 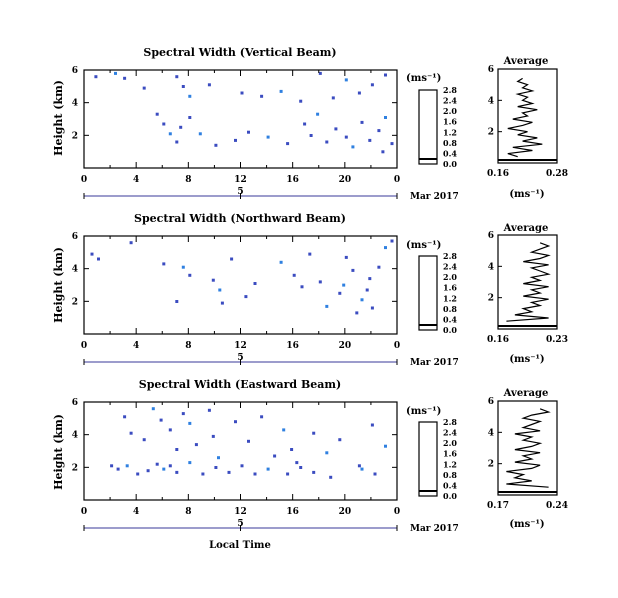 I want to click on y-axis-label: Height (km), so click(x=58, y=285).